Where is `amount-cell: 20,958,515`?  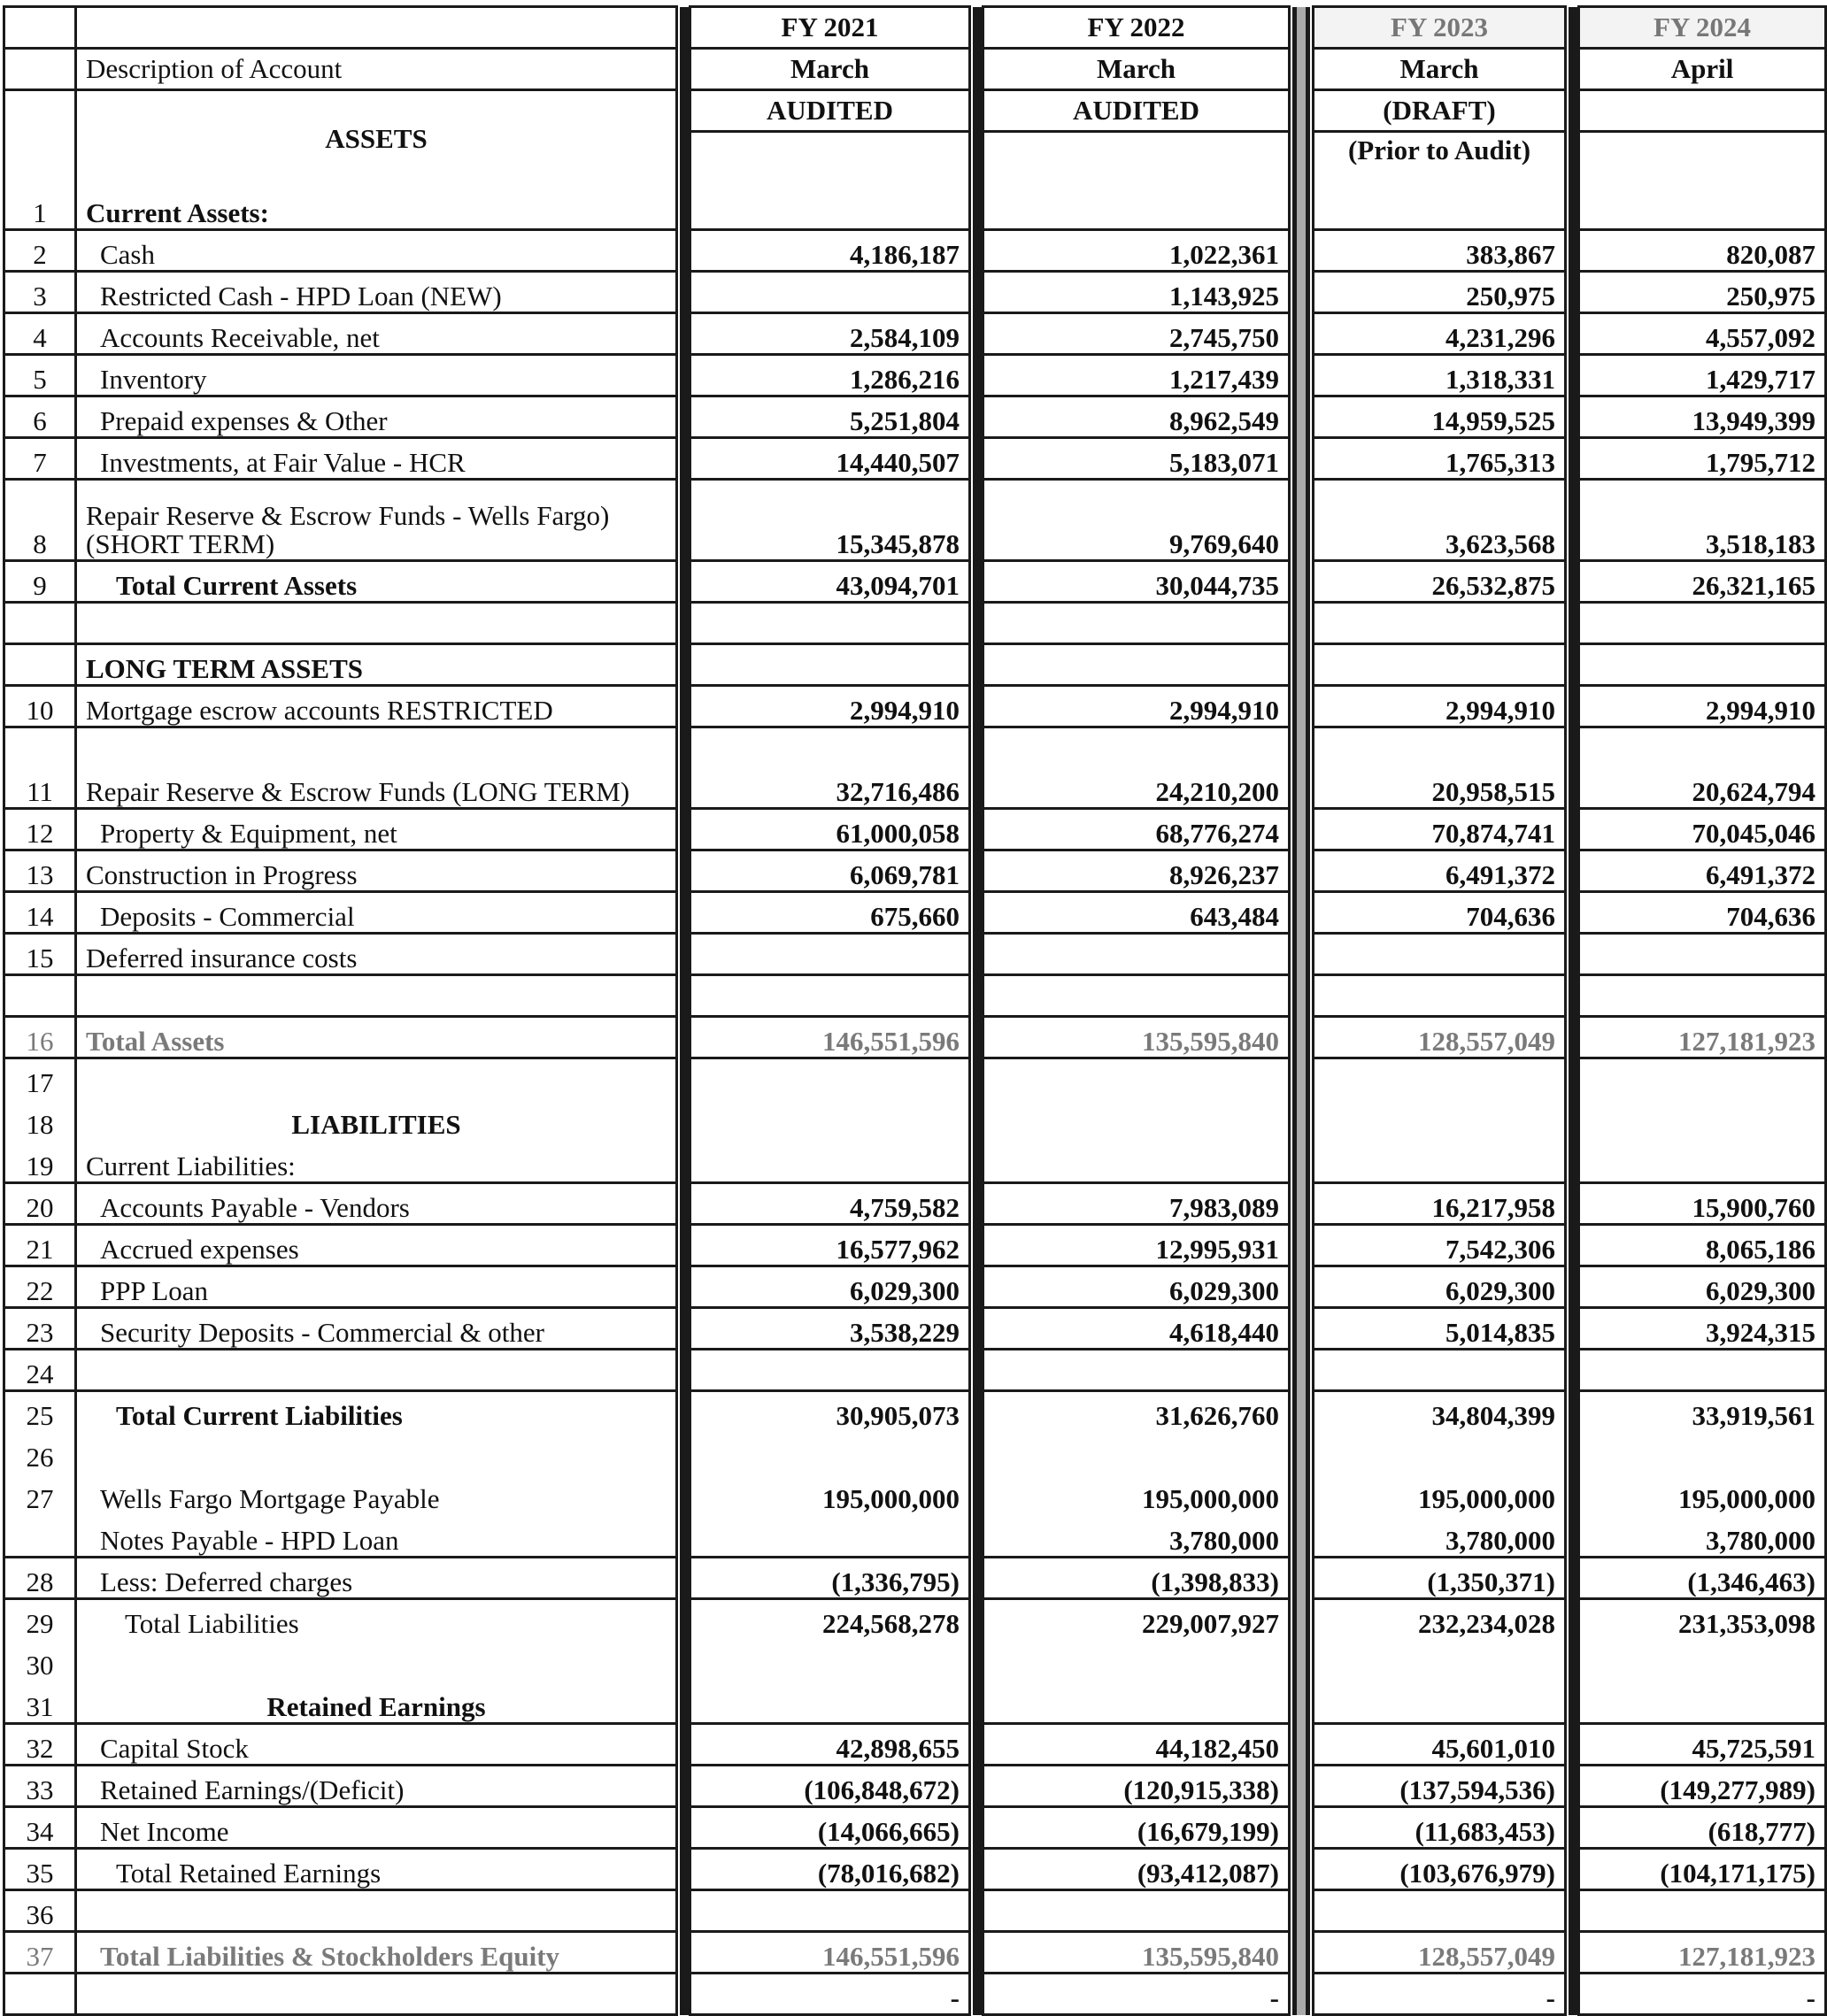
amount-cell: 20,958,515 is located at coordinates (1439, 768).